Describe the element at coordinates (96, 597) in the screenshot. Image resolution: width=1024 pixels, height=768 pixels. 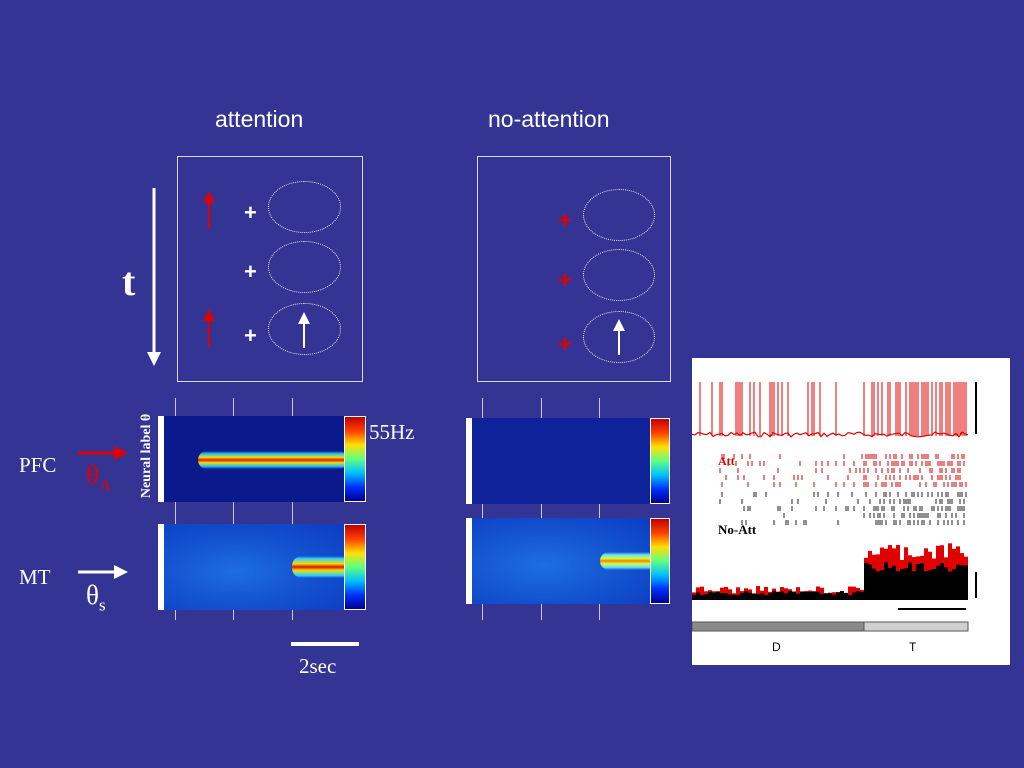
I see `theta-s-label: θs` at that location.